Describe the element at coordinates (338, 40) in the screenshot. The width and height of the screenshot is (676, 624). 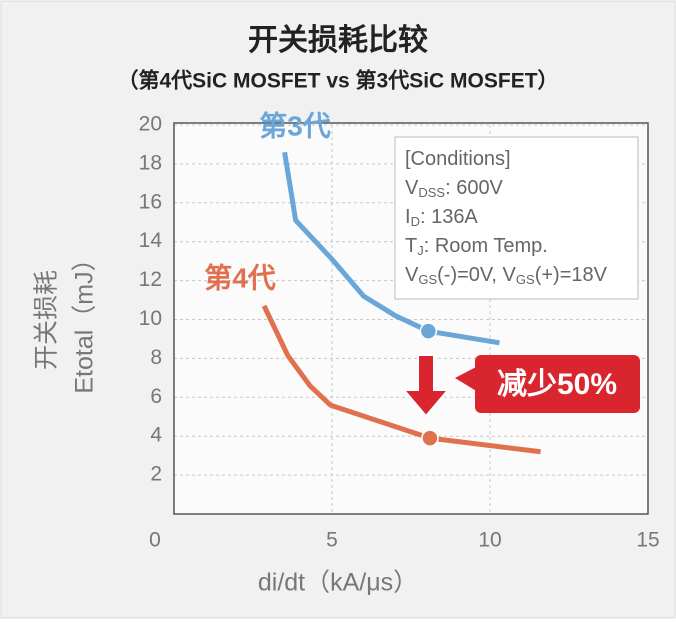
I see `chart-title: 开关损耗比较` at that location.